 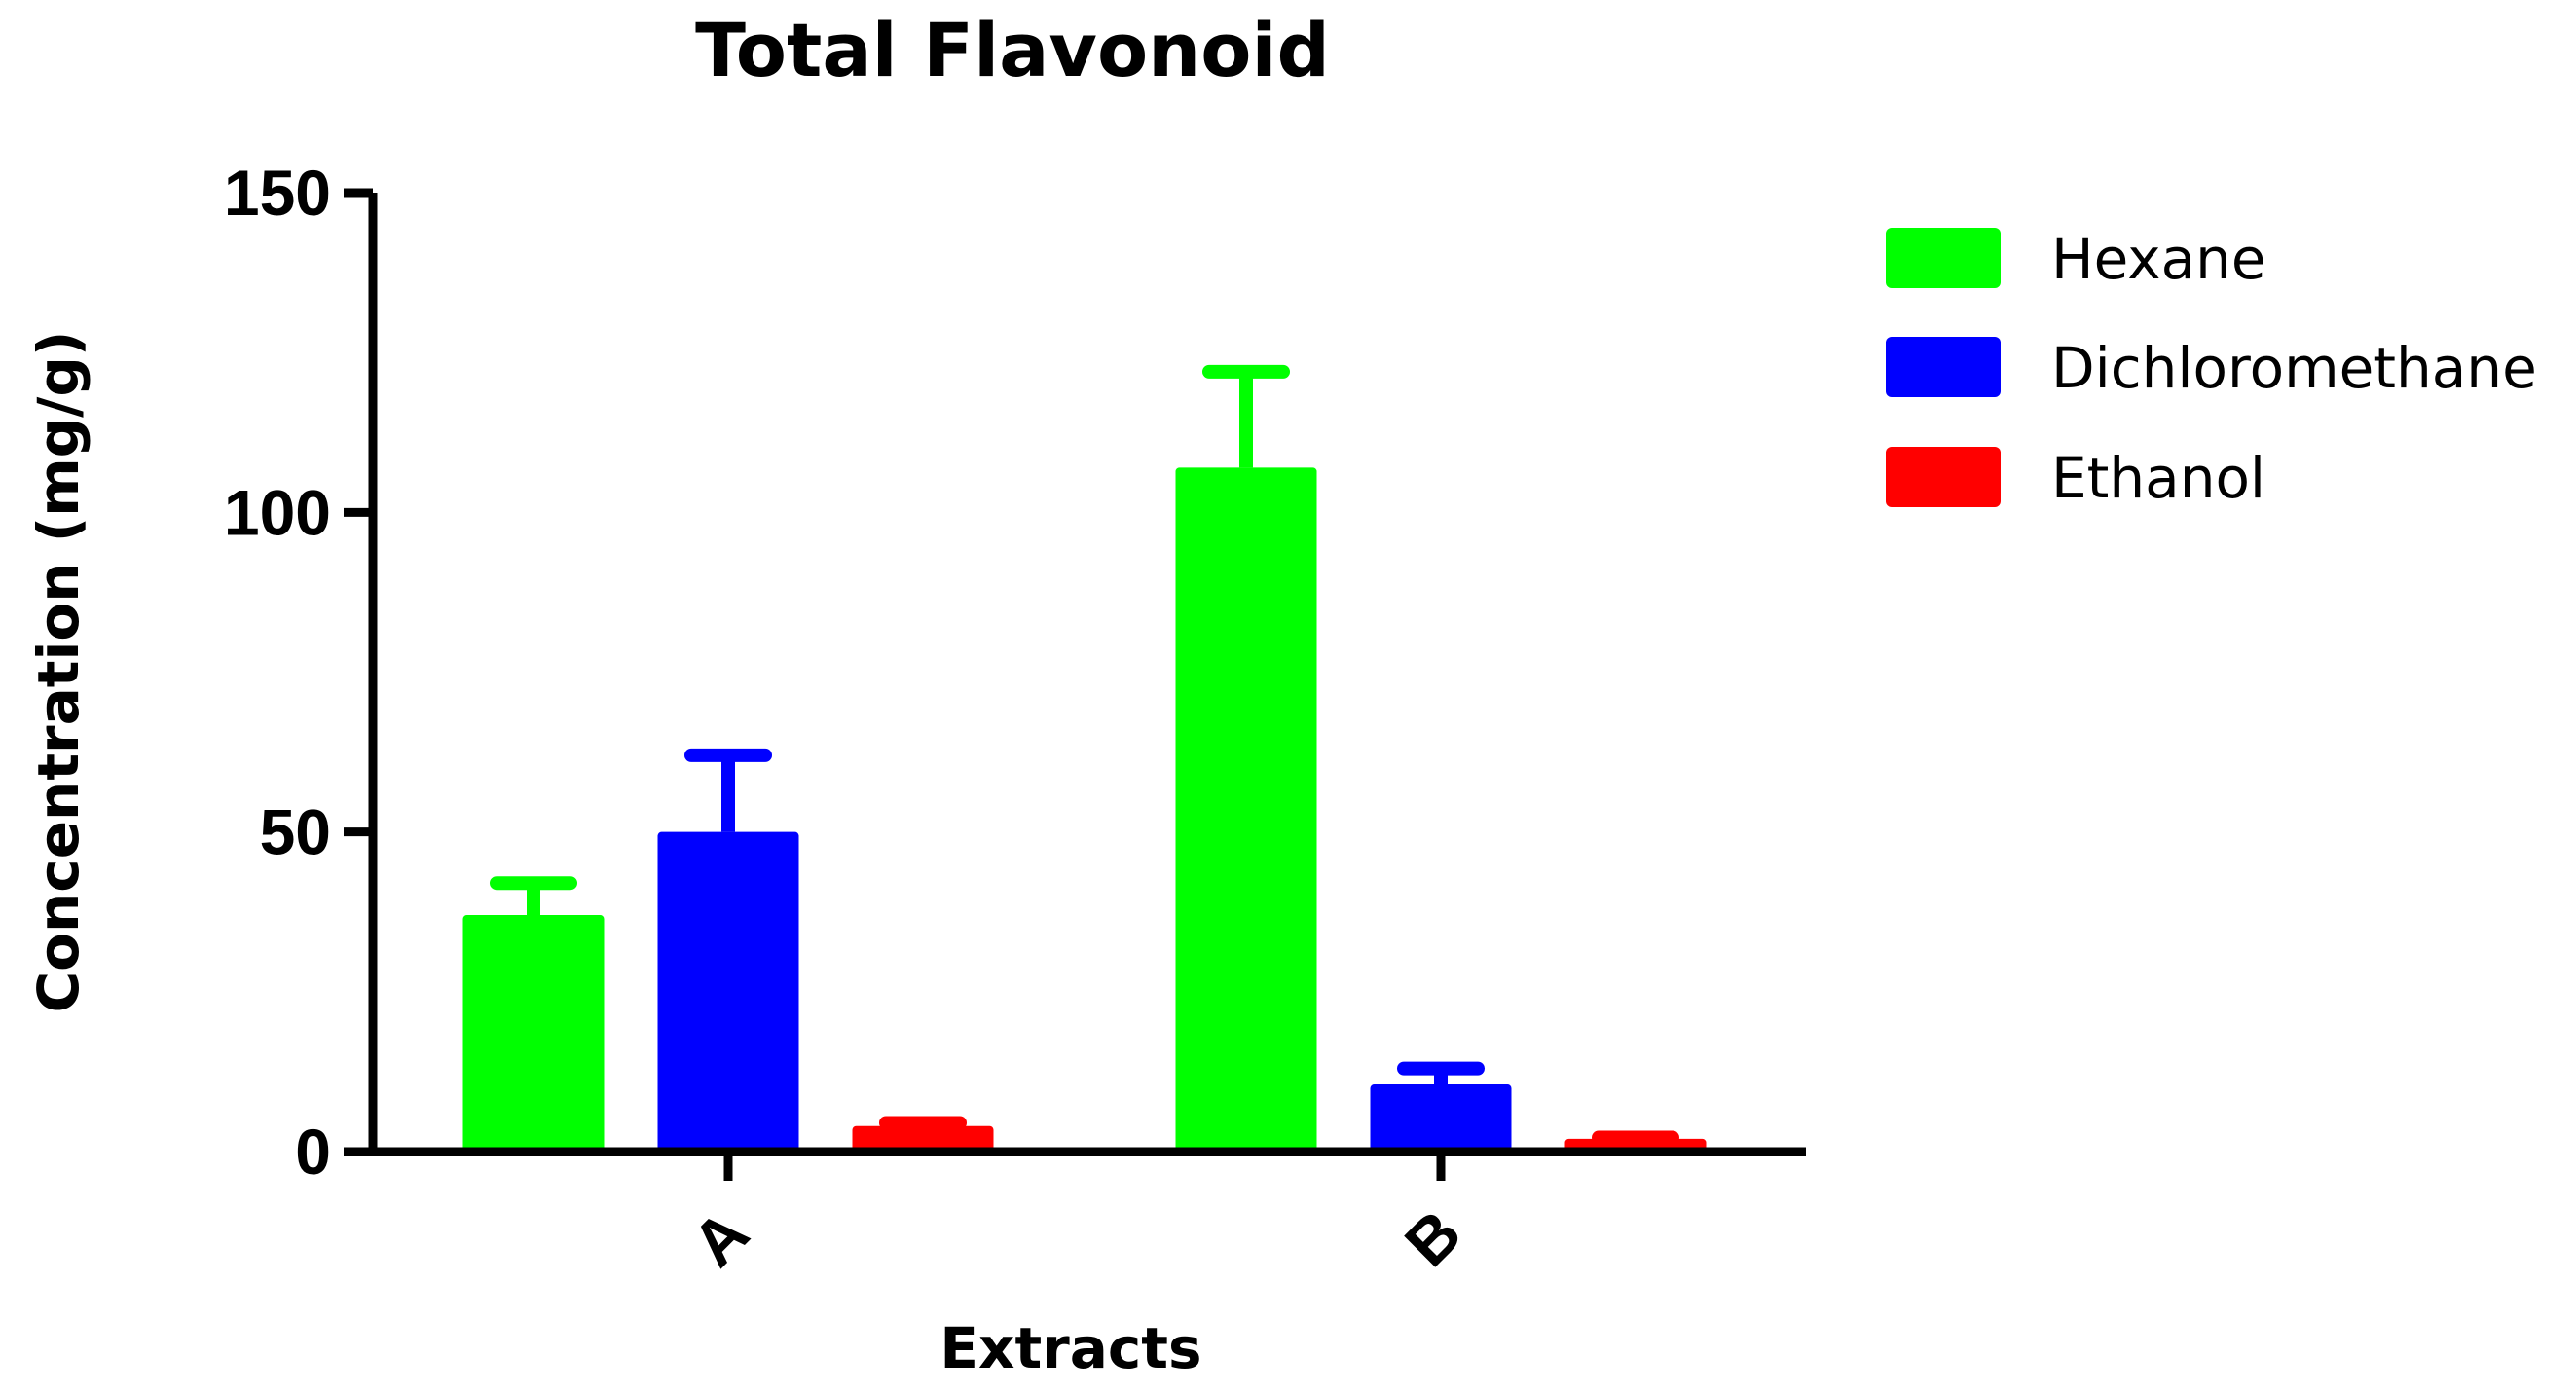 What do you see at coordinates (277, 512) in the screenshot?
I see `y-tick-label-100: 100` at bounding box center [277, 512].